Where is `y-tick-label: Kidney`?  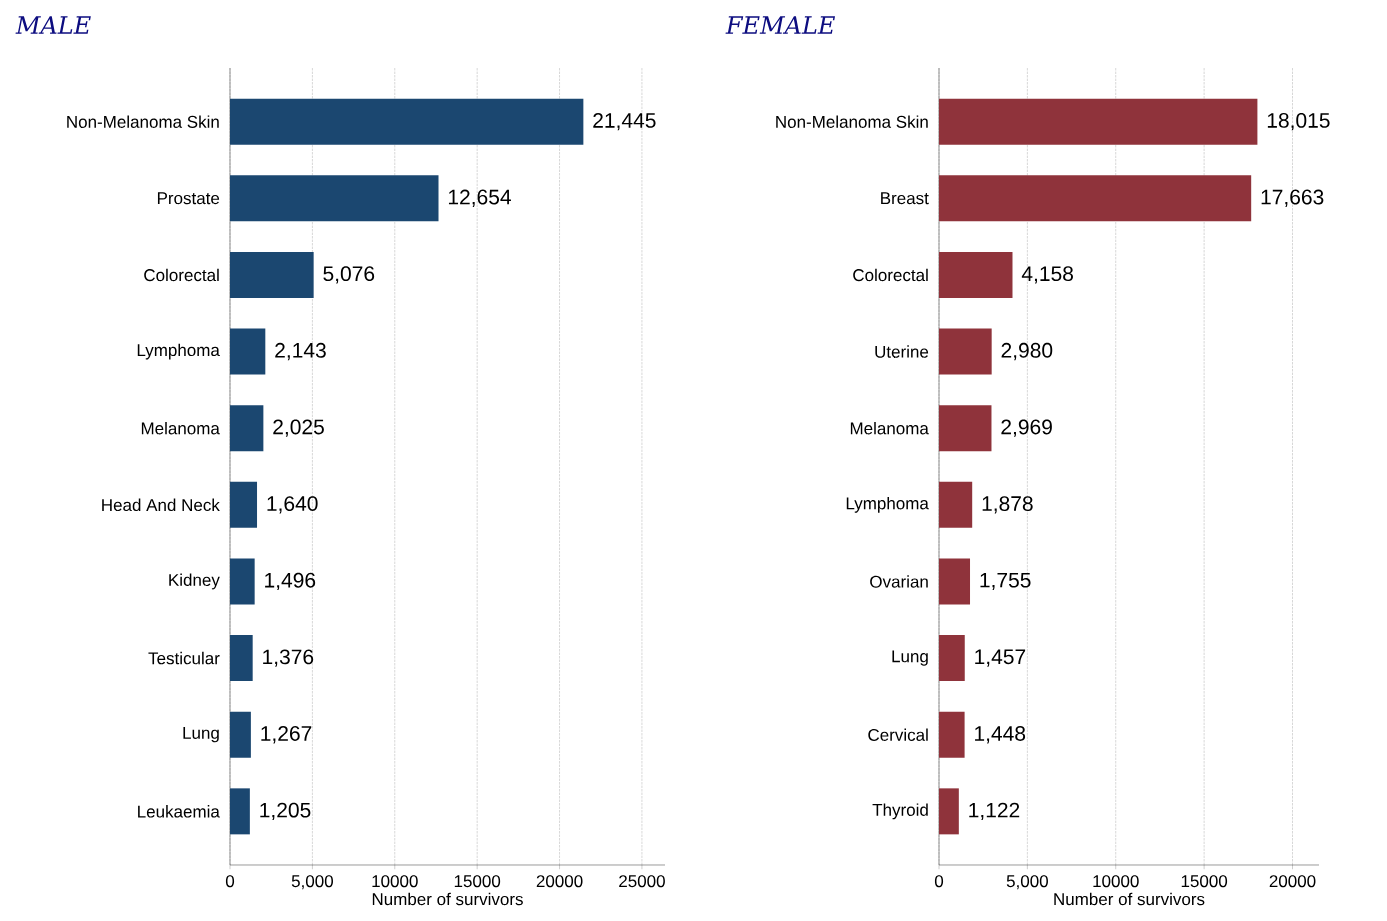 y-tick-label: Kidney is located at coordinates (194, 581).